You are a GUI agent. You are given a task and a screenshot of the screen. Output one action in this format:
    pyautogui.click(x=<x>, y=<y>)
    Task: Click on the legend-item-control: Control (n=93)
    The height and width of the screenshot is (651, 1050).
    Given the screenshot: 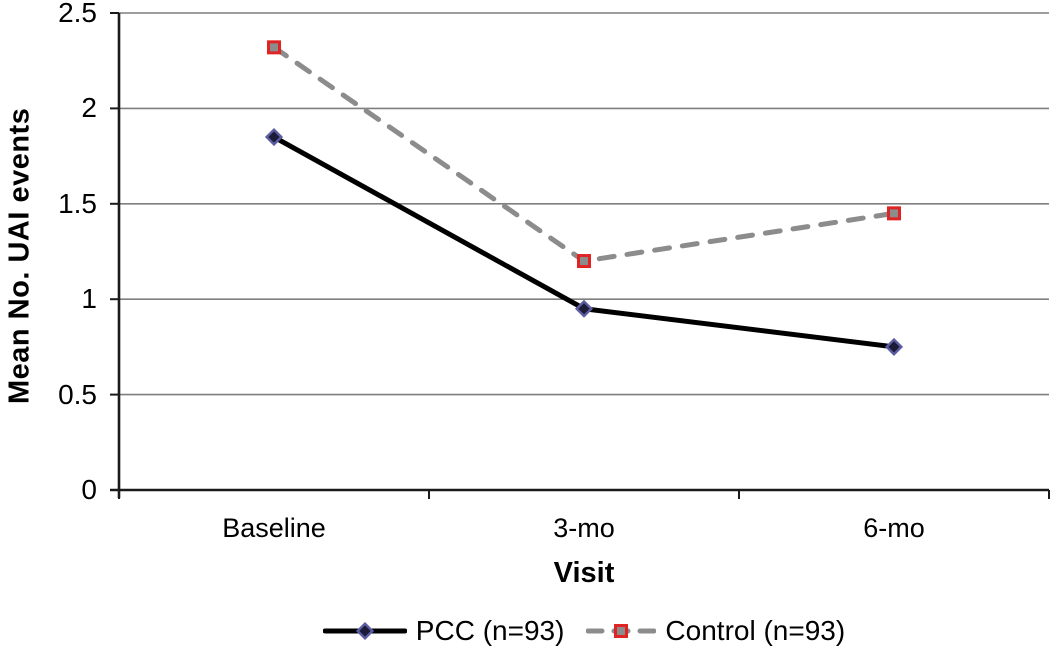 What is the action you would take?
    pyautogui.click(x=715, y=631)
    